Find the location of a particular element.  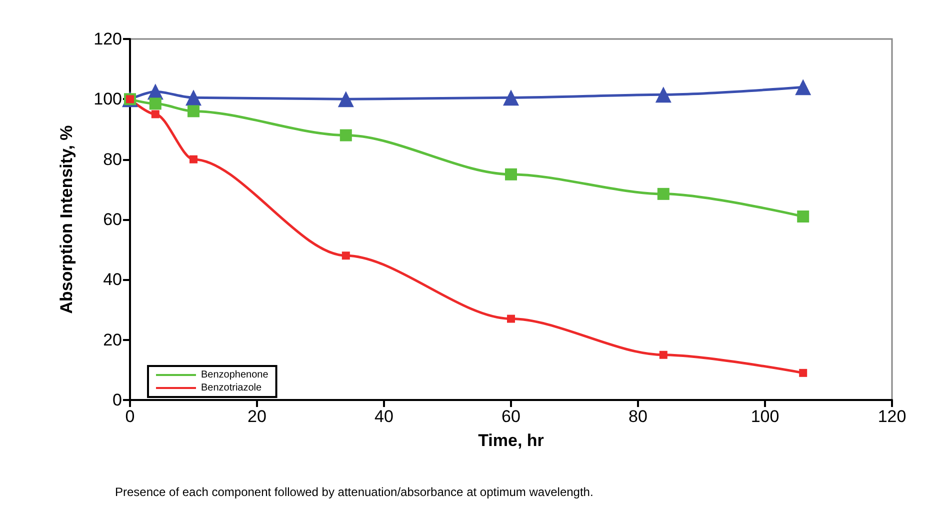

y-tick-label: 0 is located at coordinates (117, 400).